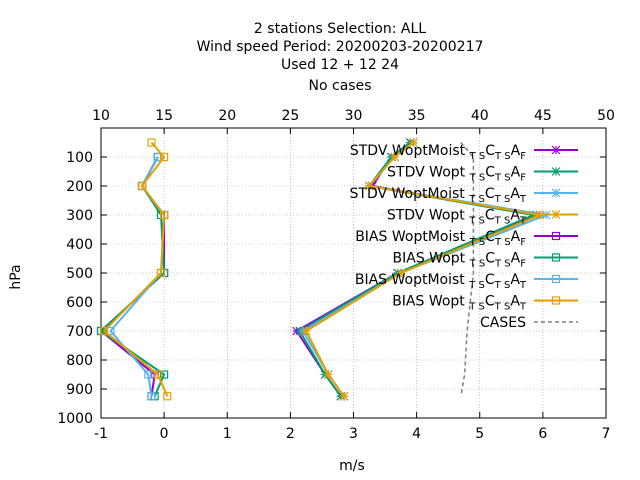 The width and height of the screenshot is (640, 480). What do you see at coordinates (353, 121) in the screenshot?
I see `x2-axis: 10 15 20 25 30 35 40 45 50` at bounding box center [353, 121].